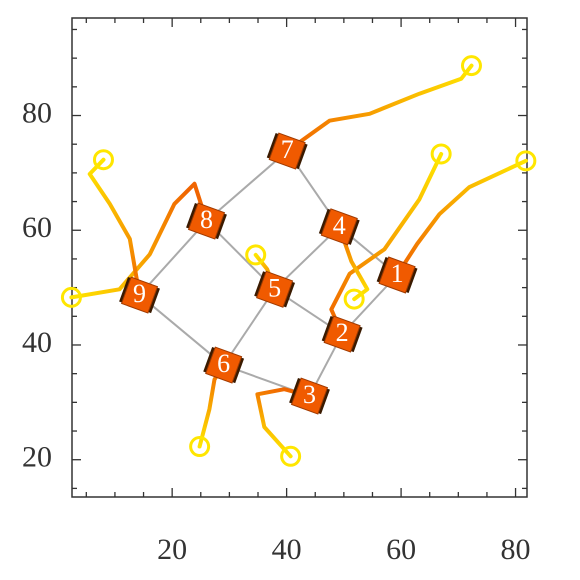  I want to click on robot-label: 8, so click(206, 219).